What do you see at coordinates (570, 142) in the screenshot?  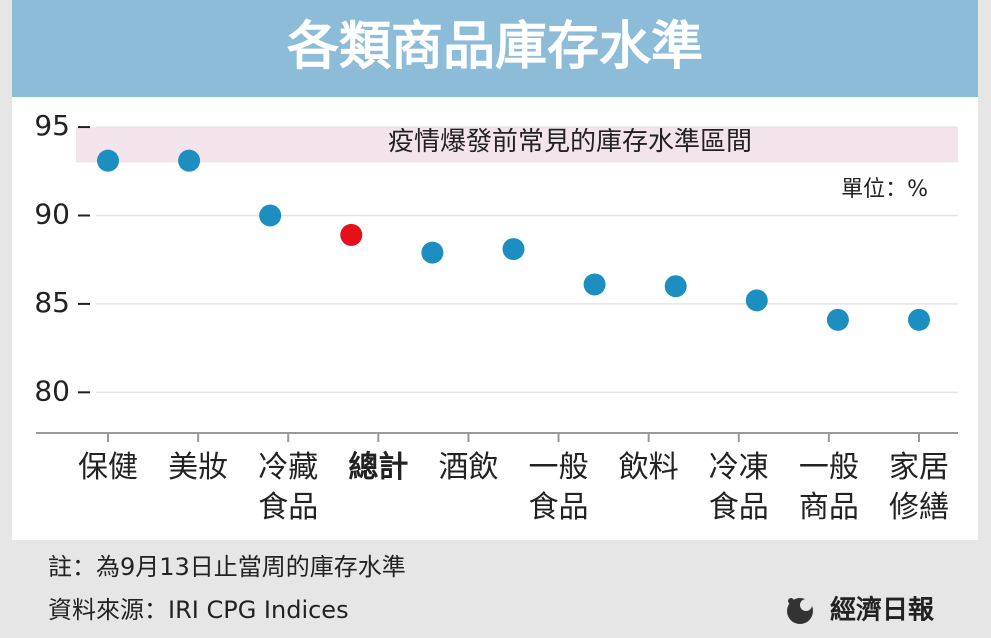 I see `band-label: 疫情爆發前常見的庫存水準區間` at bounding box center [570, 142].